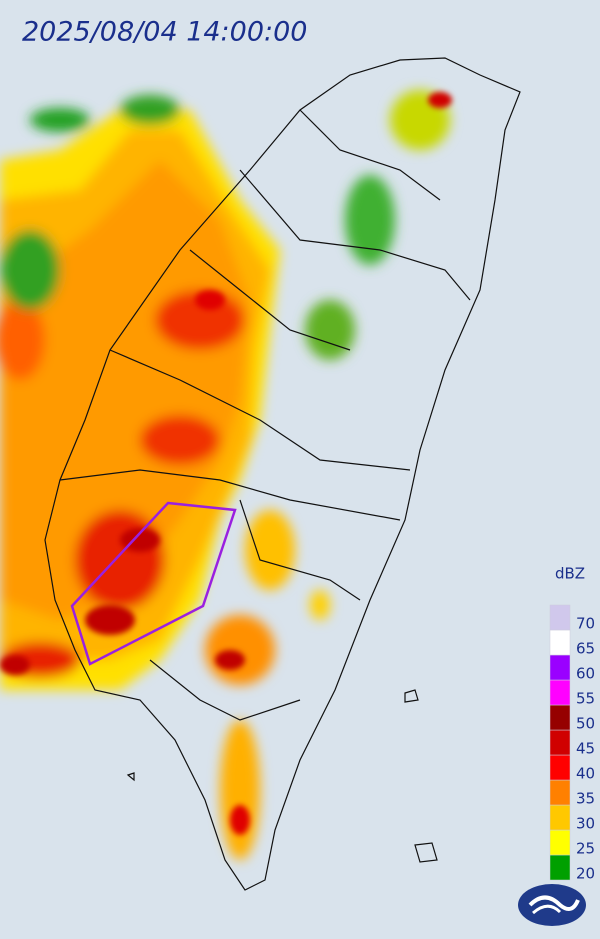  What do you see at coordinates (572, 724) in the screenshot?
I see `legend: dBZ 20 25 30 35 40 45 50 55 60 65 70` at bounding box center [572, 724].